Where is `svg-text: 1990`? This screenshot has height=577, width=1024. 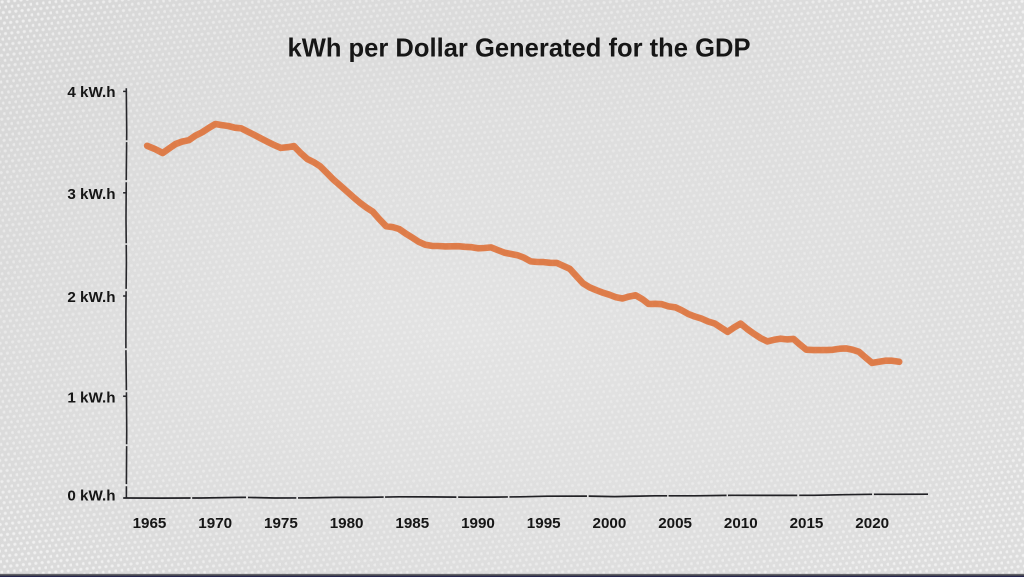 svg-text: 1990 is located at coordinates (478, 523).